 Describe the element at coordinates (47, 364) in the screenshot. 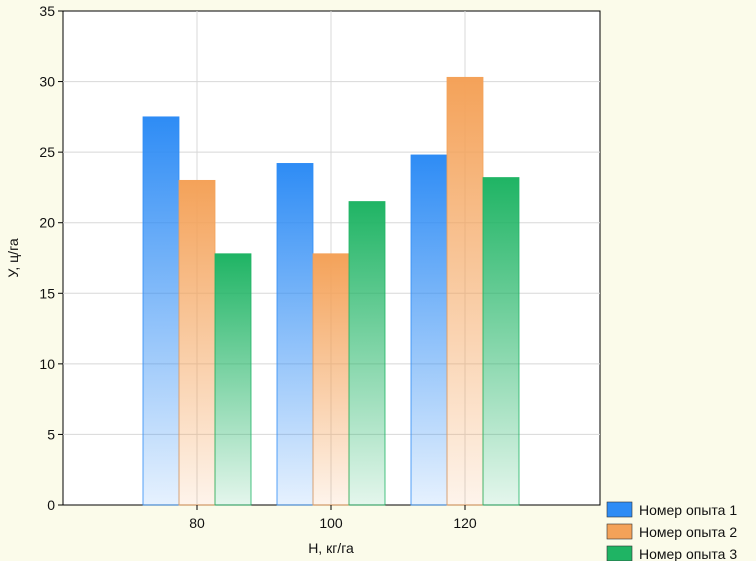

I see `y-tick-label: 10` at that location.